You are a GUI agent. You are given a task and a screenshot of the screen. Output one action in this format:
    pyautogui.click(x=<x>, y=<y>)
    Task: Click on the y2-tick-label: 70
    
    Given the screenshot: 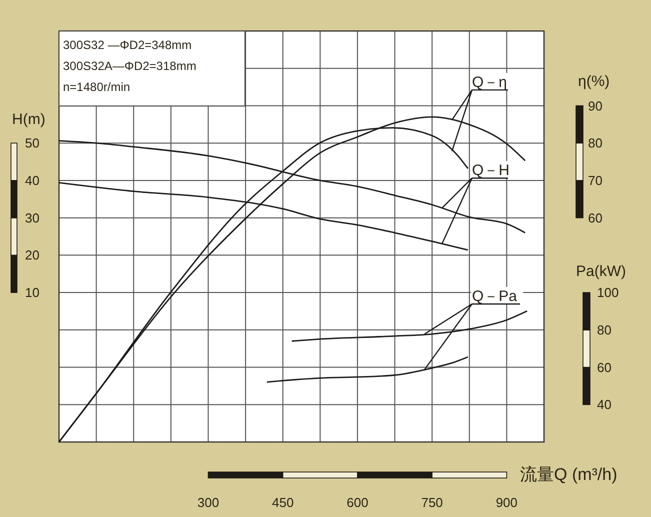 What is the action you would take?
    pyautogui.click(x=595, y=180)
    